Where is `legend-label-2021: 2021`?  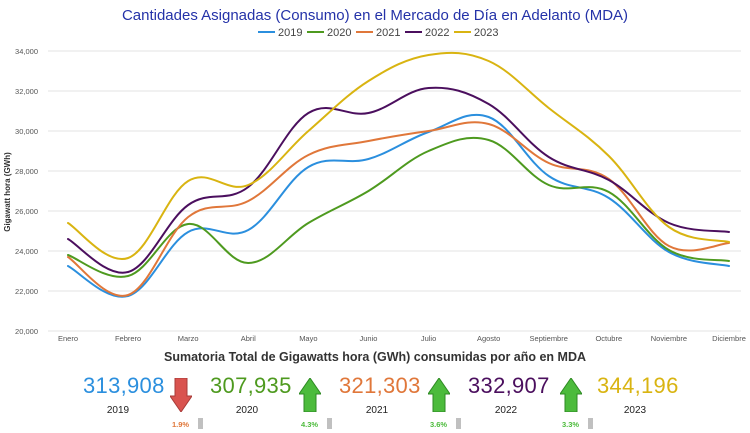
legend-label-2021: 2021 is located at coordinates (388, 33).